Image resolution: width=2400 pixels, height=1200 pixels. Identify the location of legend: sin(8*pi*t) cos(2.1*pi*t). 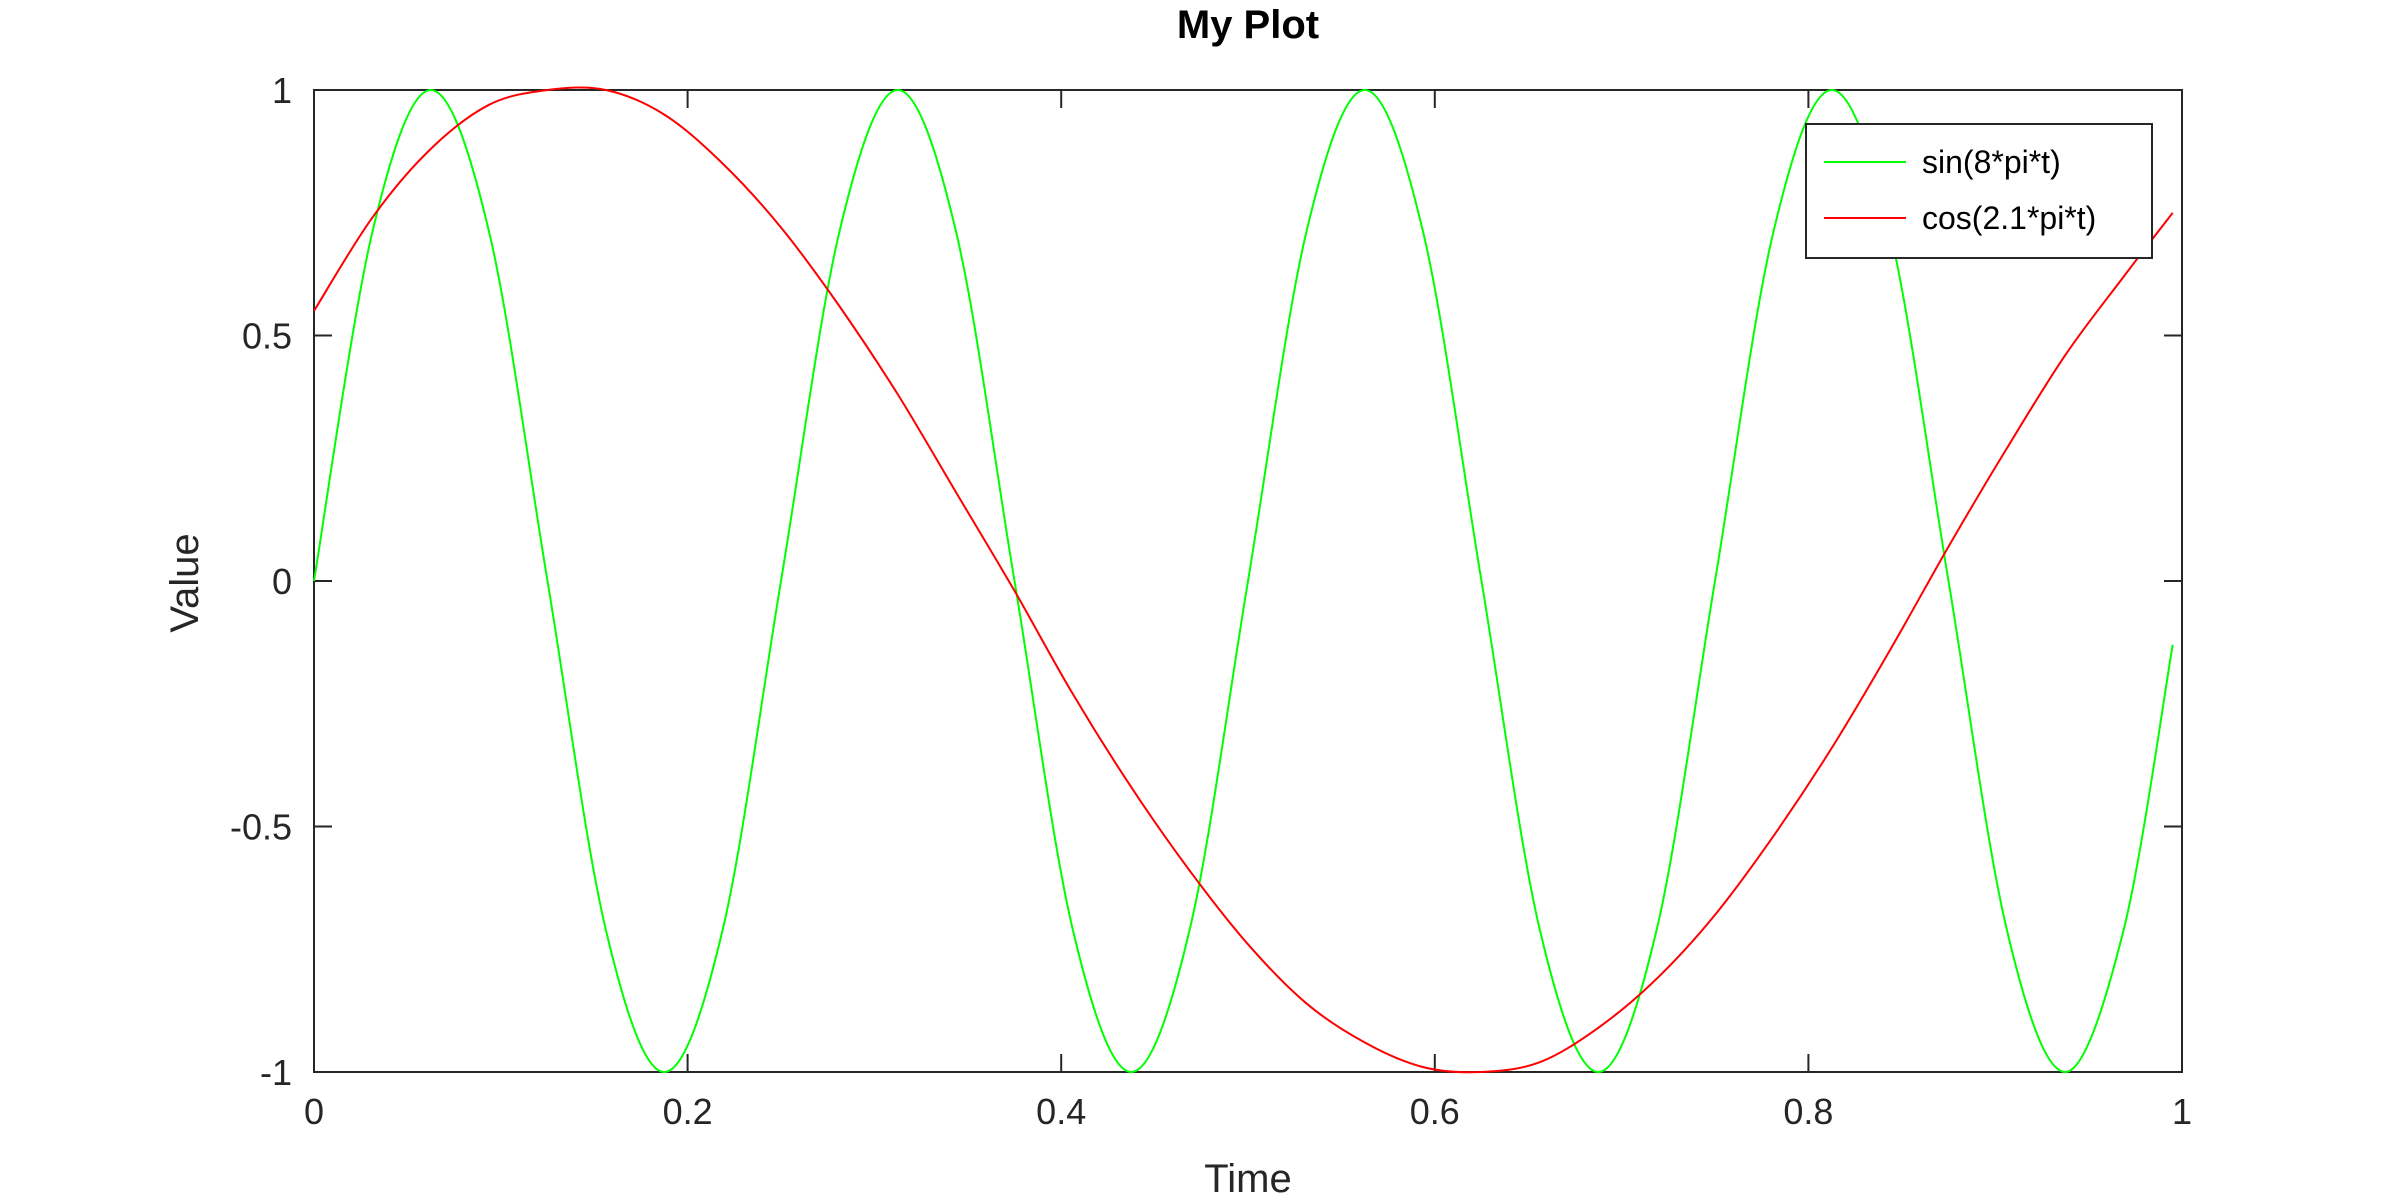
(1979, 191).